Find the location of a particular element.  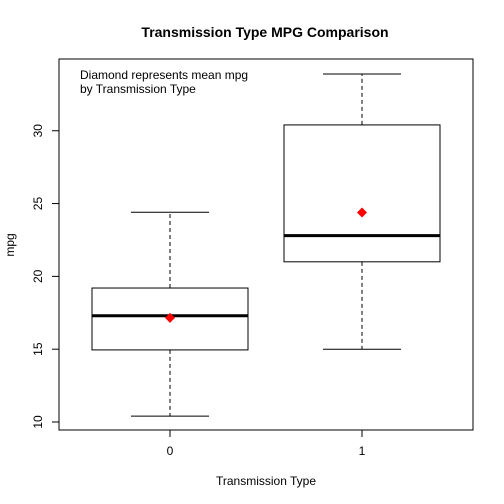

annotation-line: by Transmission Type is located at coordinates (138, 89).